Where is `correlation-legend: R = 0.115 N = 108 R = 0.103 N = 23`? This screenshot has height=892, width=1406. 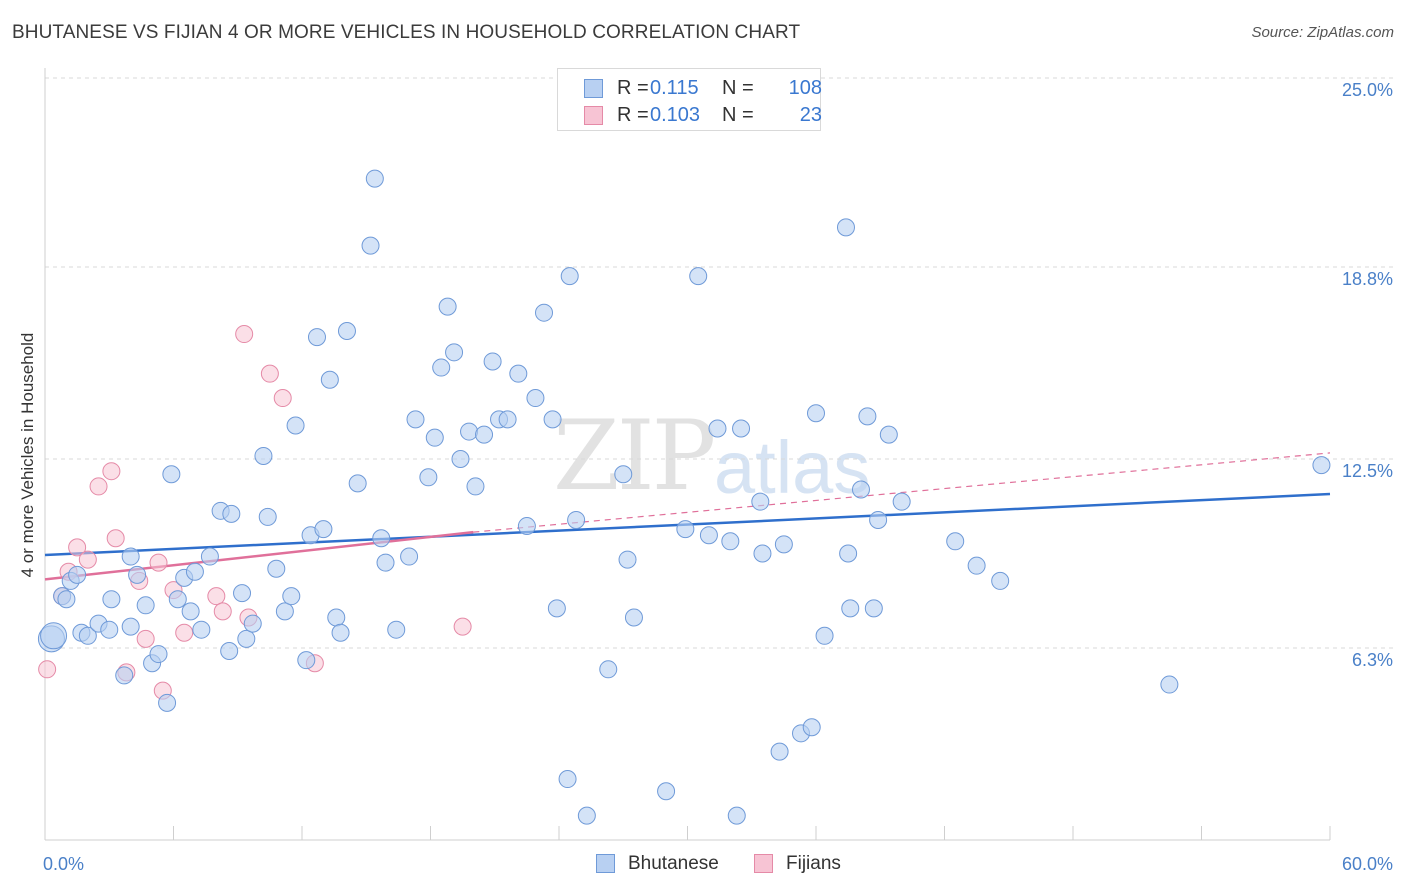
correlation-legend: R = 0.115 N = 108 R = 0.103 N = 23 is located at coordinates (689, 99).